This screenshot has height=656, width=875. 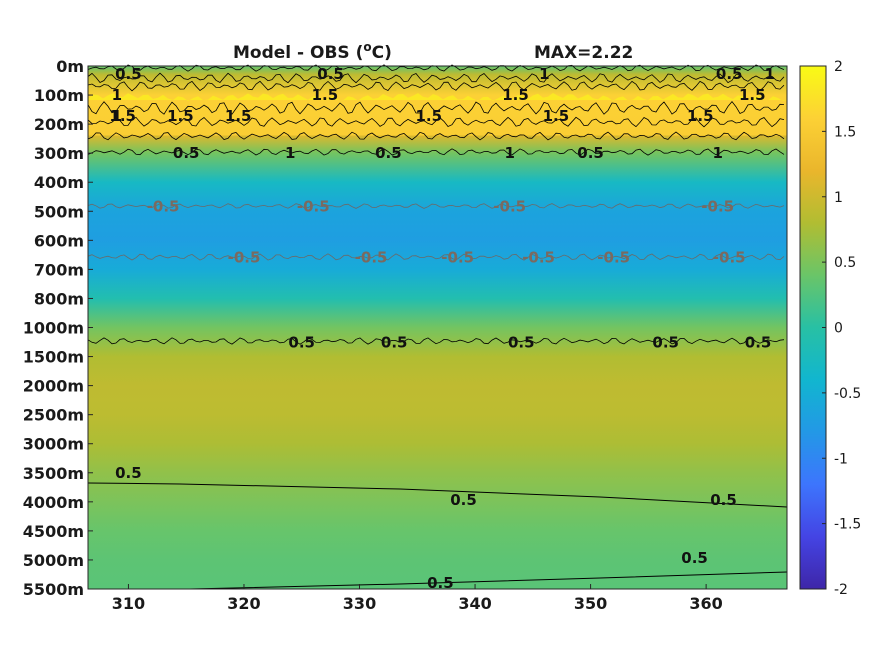 I want to click on surface-bands, so click(x=437, y=97).